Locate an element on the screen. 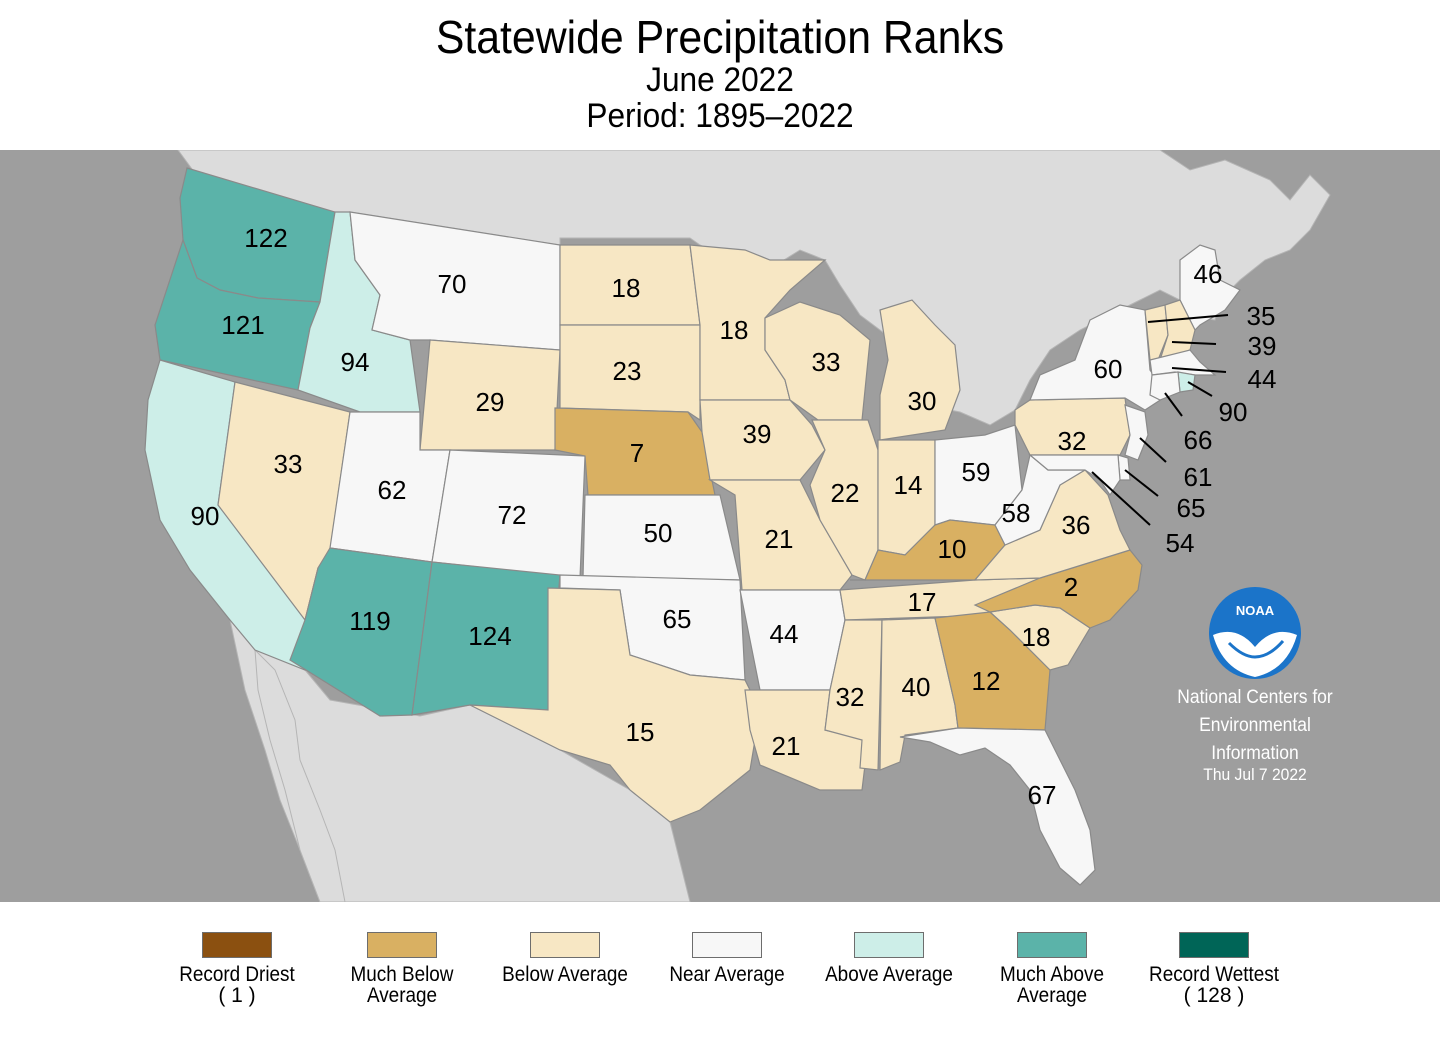  rank-label-nh: 39 is located at coordinates (1262, 346).